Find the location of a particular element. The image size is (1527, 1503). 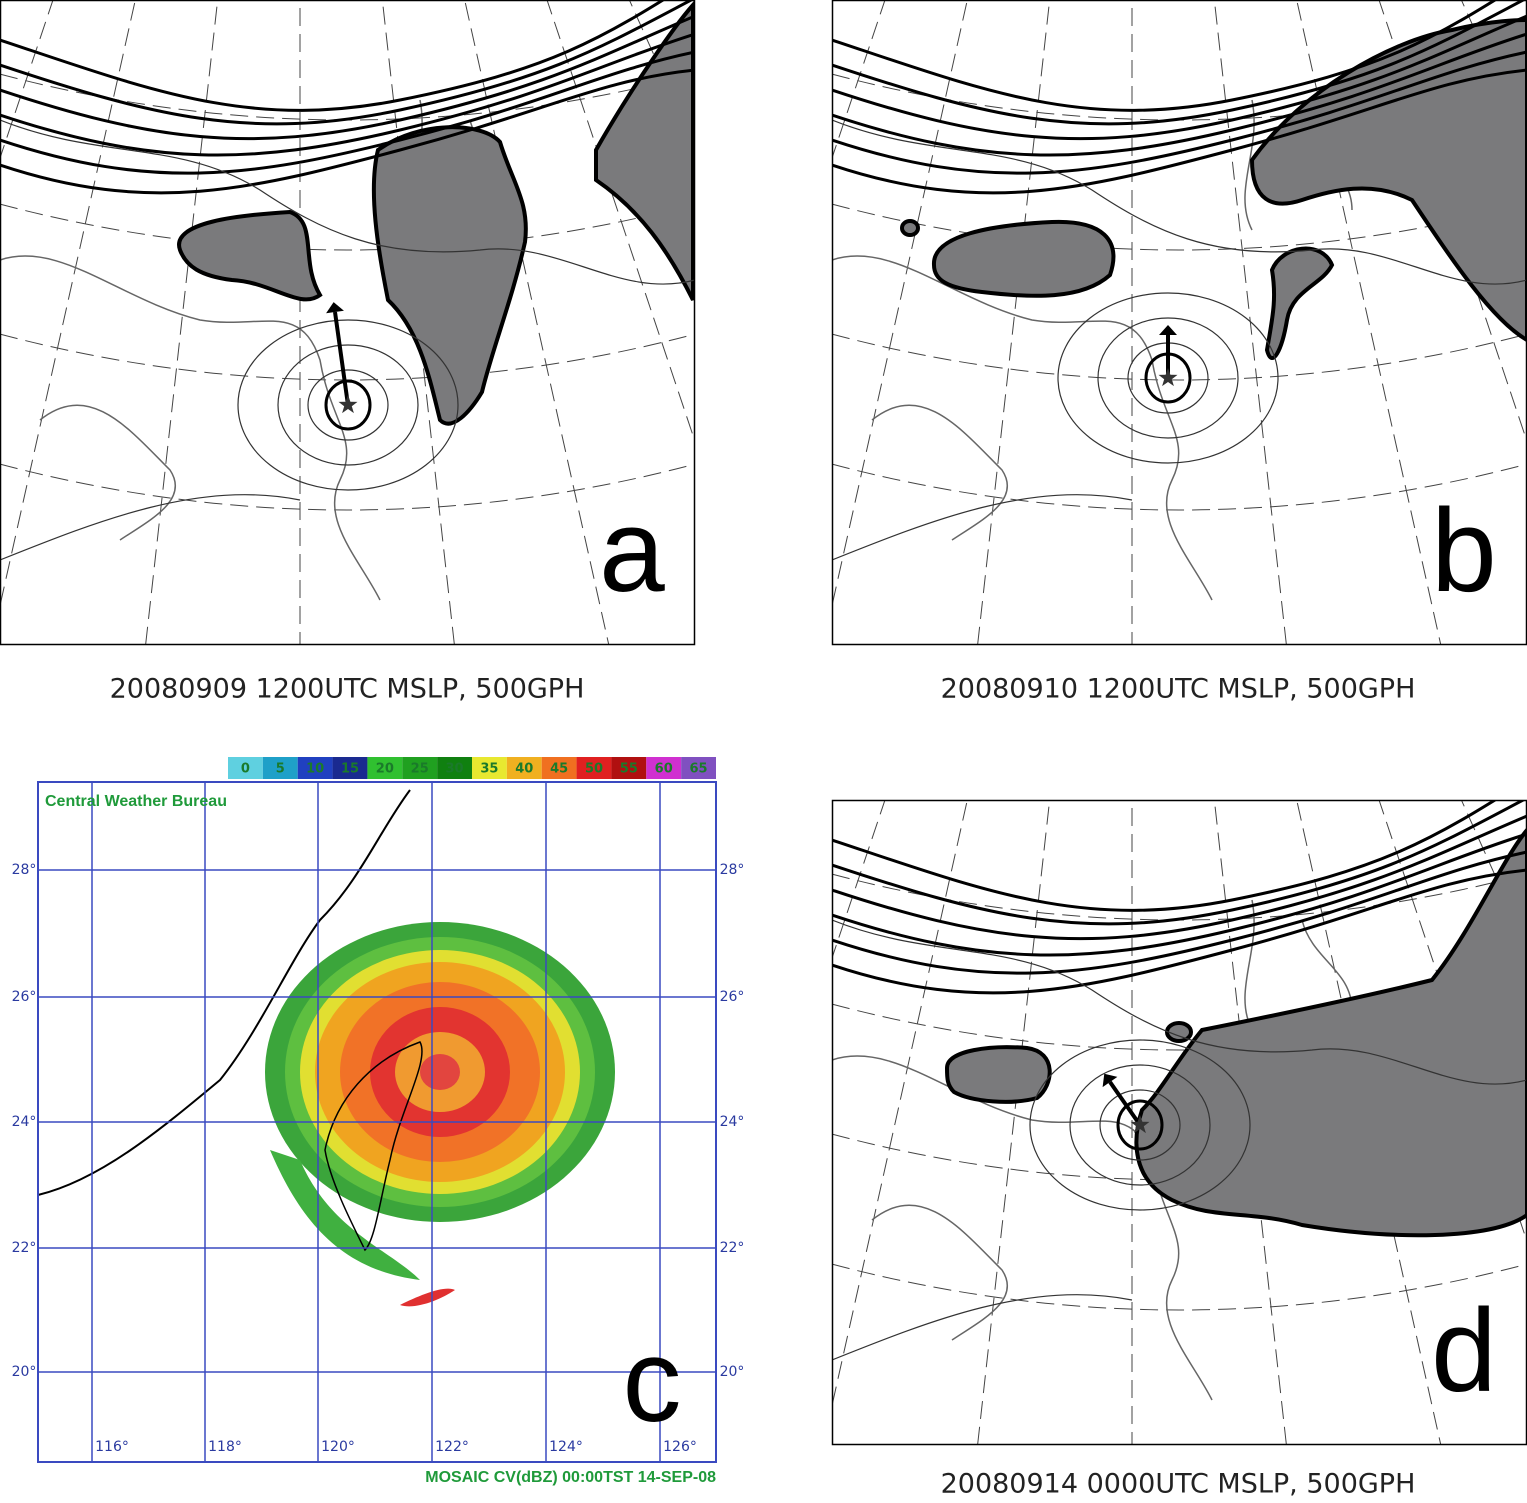

lon-label: 118° is located at coordinates (225, 1447).